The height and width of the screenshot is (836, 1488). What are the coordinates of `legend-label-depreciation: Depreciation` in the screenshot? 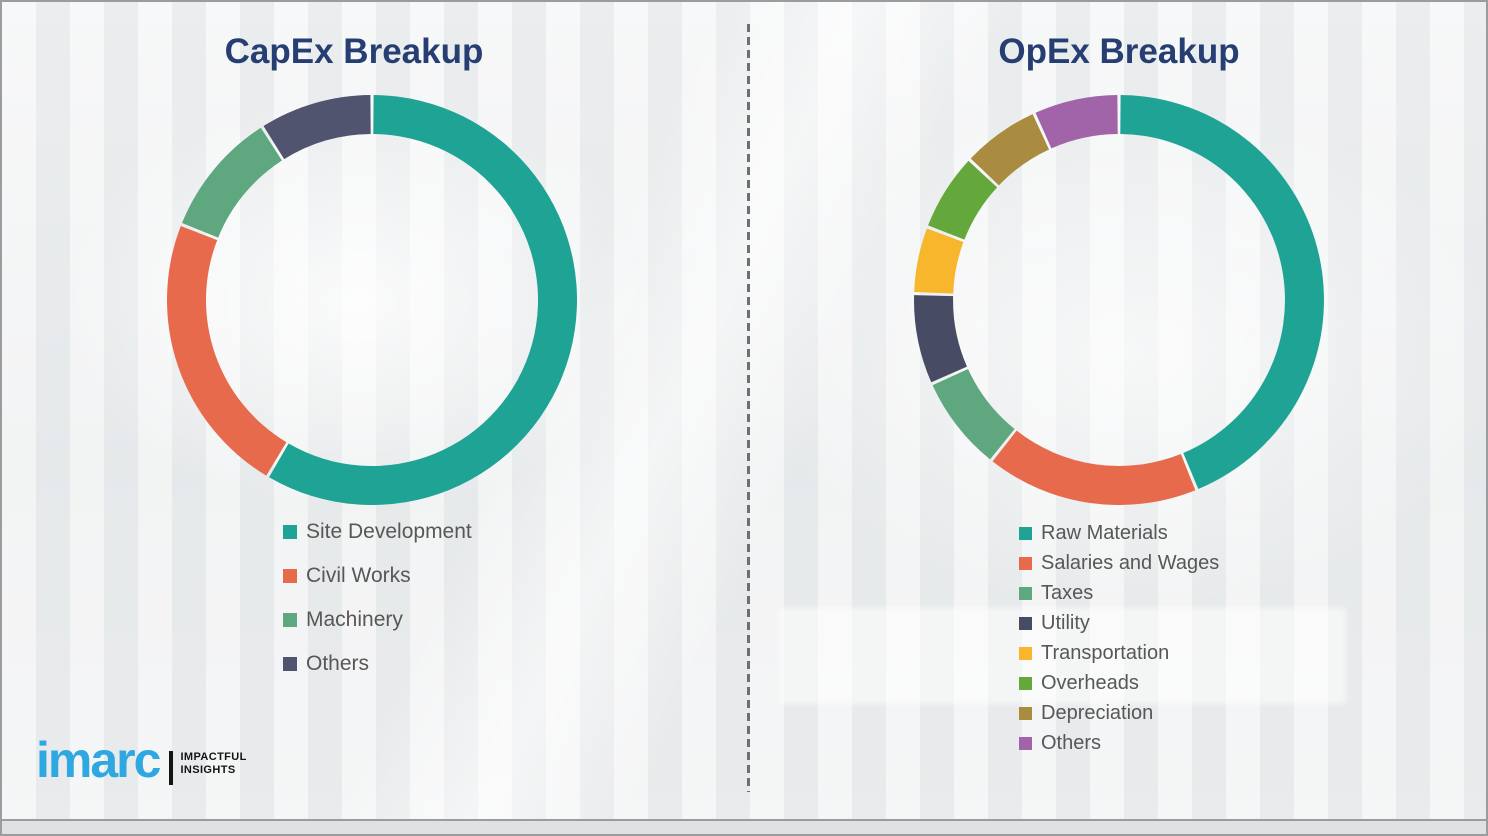 It's located at (1097, 712).